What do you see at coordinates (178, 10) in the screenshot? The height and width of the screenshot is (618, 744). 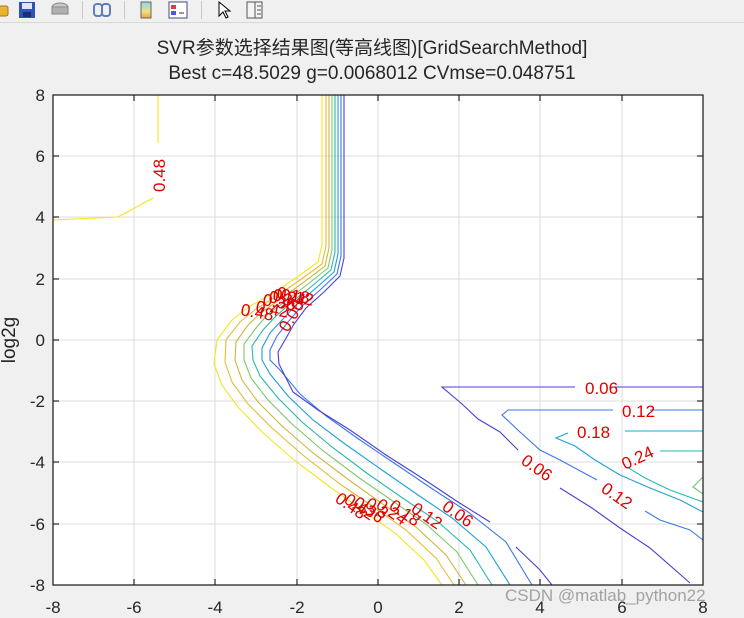 I see `legend-icon` at bounding box center [178, 10].